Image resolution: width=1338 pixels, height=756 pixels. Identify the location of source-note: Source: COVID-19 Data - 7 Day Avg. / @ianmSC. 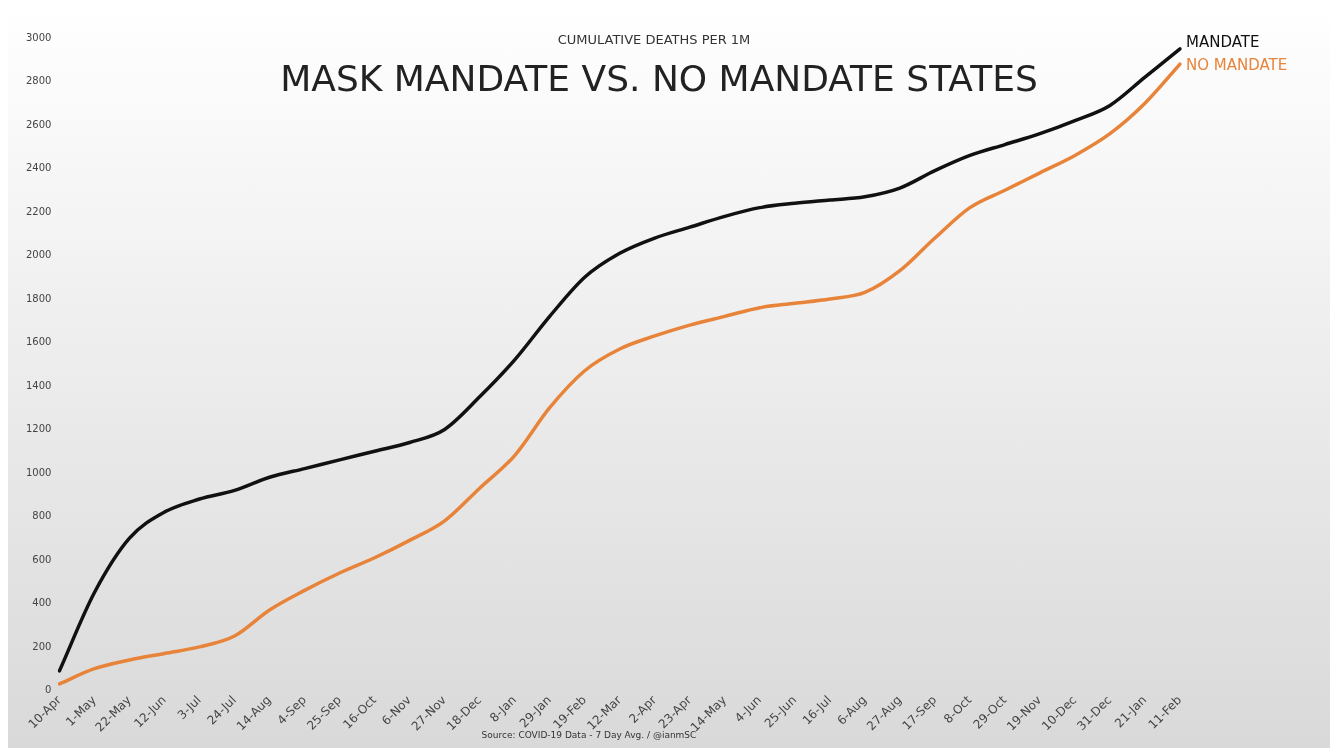
(589, 735).